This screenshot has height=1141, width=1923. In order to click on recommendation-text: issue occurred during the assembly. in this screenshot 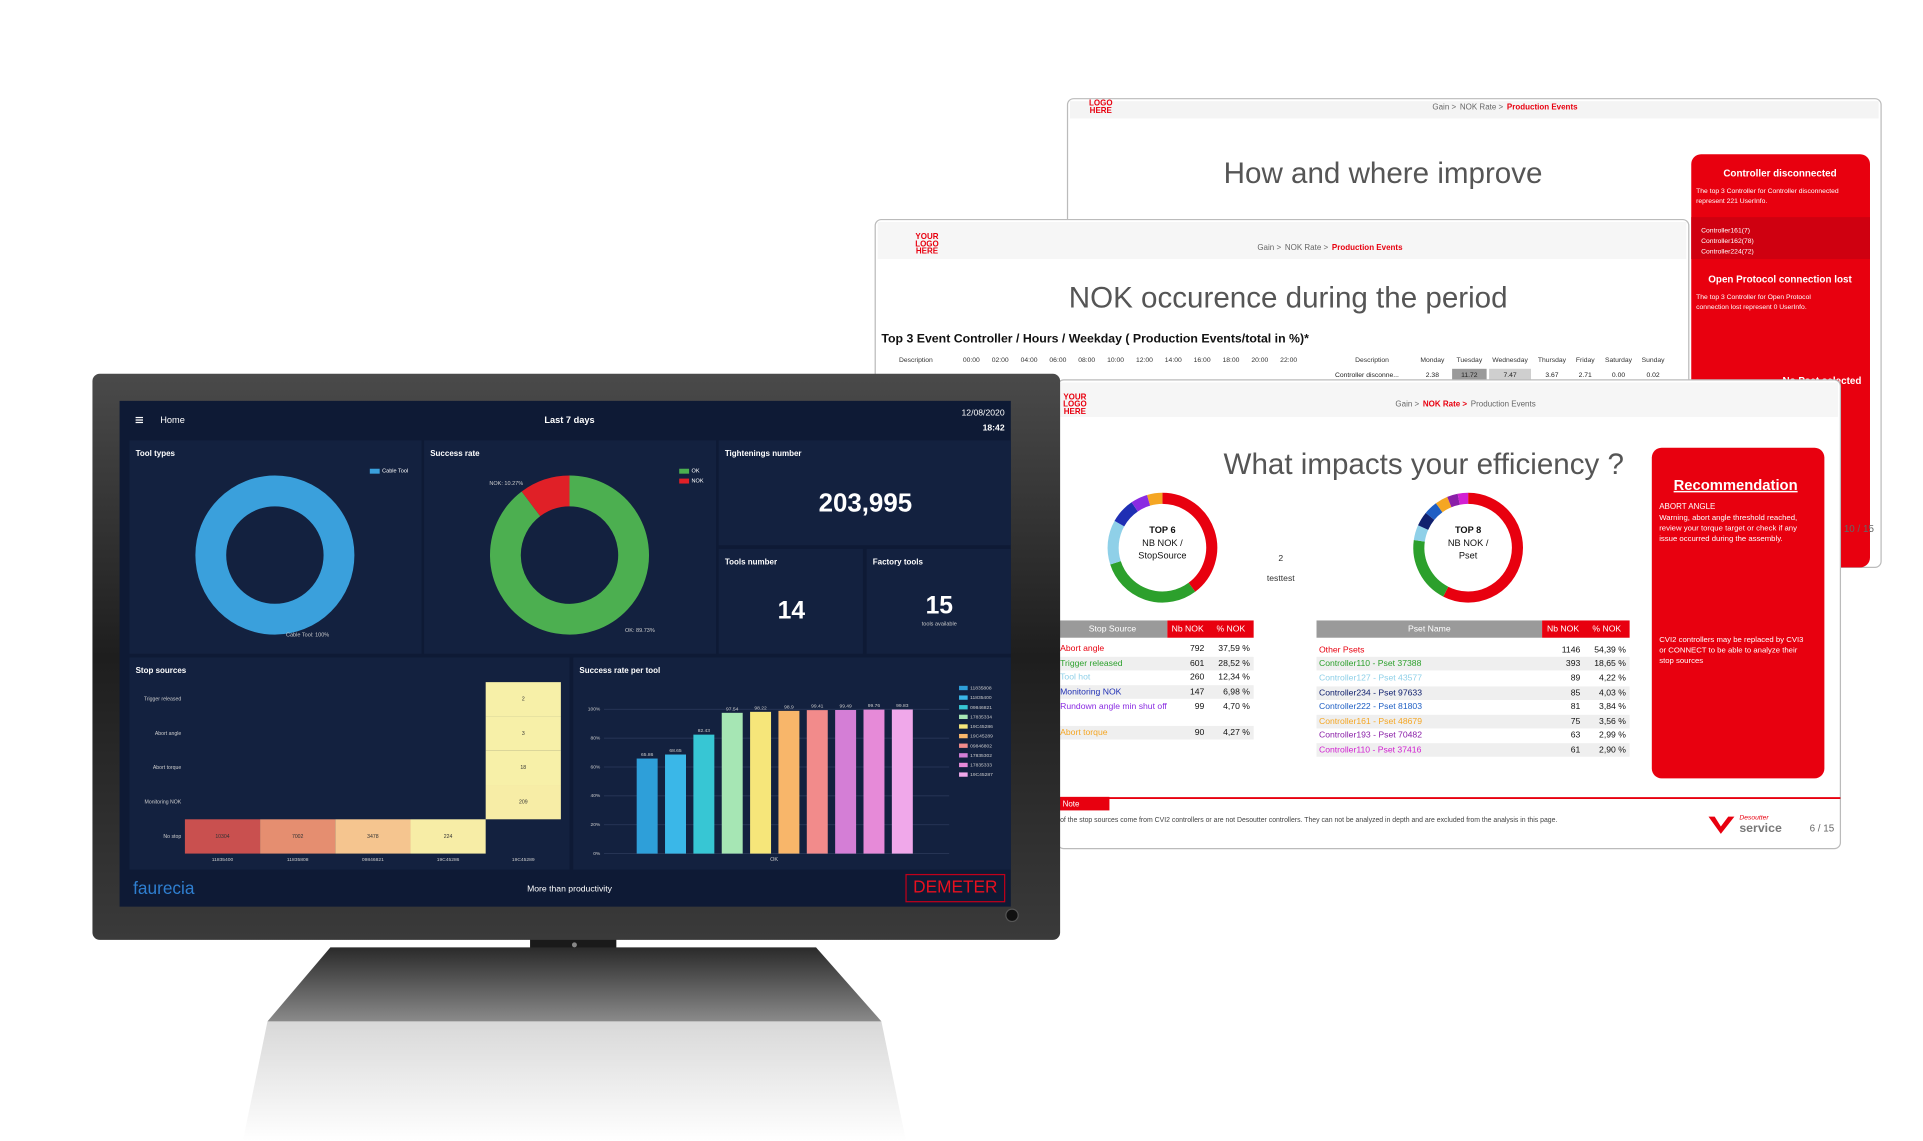, I will do `click(1720, 538)`.